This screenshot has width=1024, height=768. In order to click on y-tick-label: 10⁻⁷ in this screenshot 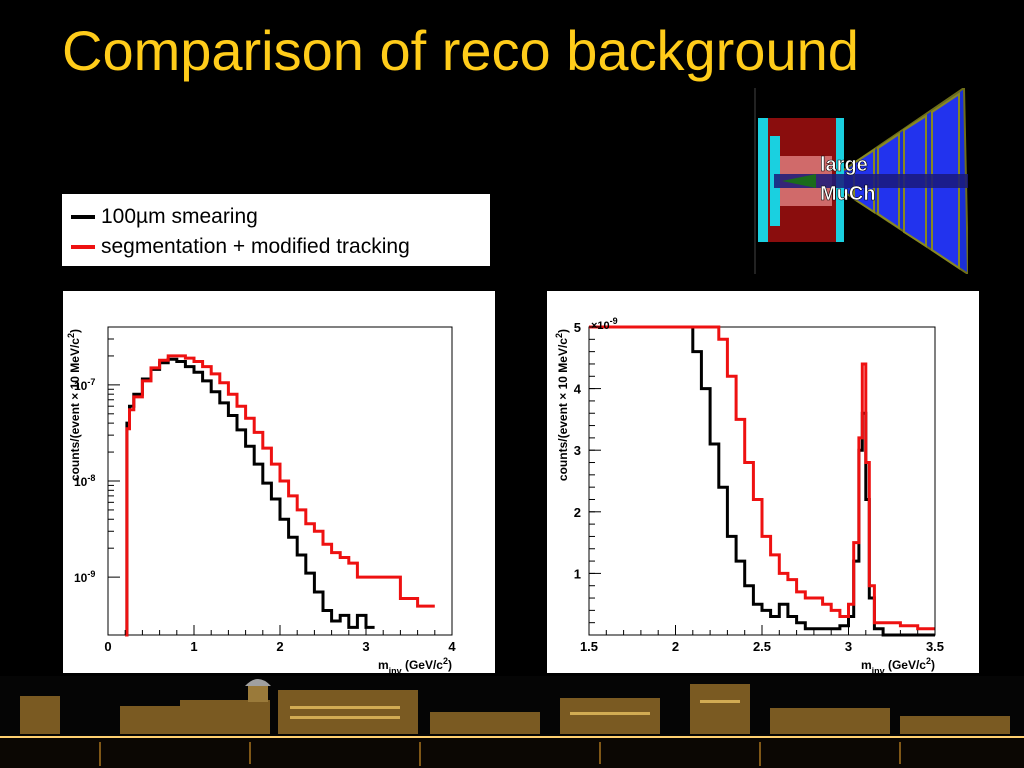, I will do `click(84, 385)`.